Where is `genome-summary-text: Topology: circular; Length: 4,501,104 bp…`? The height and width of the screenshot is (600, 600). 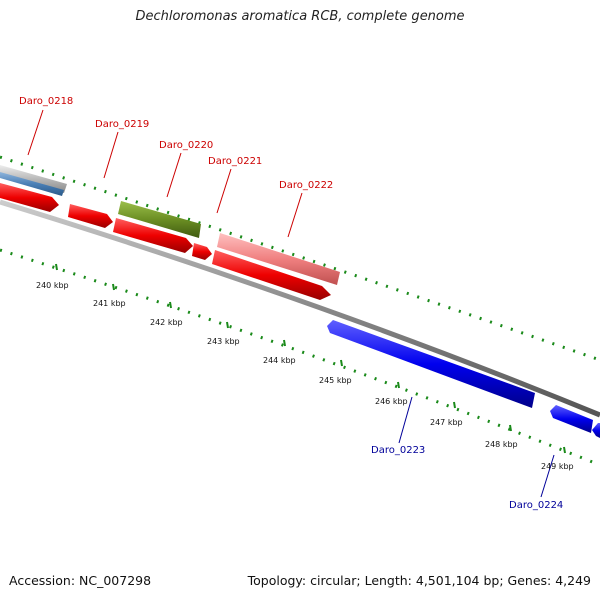
genome-summary-text: Topology: circular; Length: 4,501,104 bp… is located at coordinates (419, 580).